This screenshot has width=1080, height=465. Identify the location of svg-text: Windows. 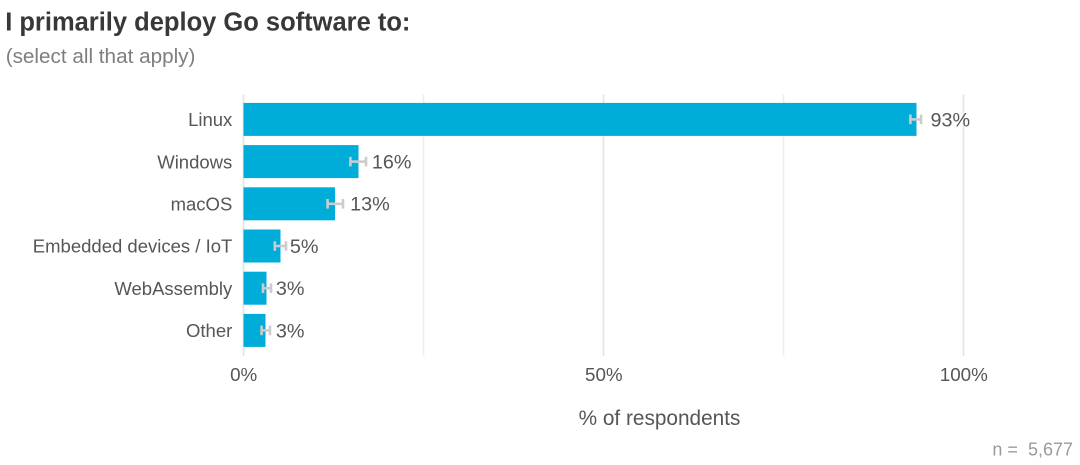
(194, 161).